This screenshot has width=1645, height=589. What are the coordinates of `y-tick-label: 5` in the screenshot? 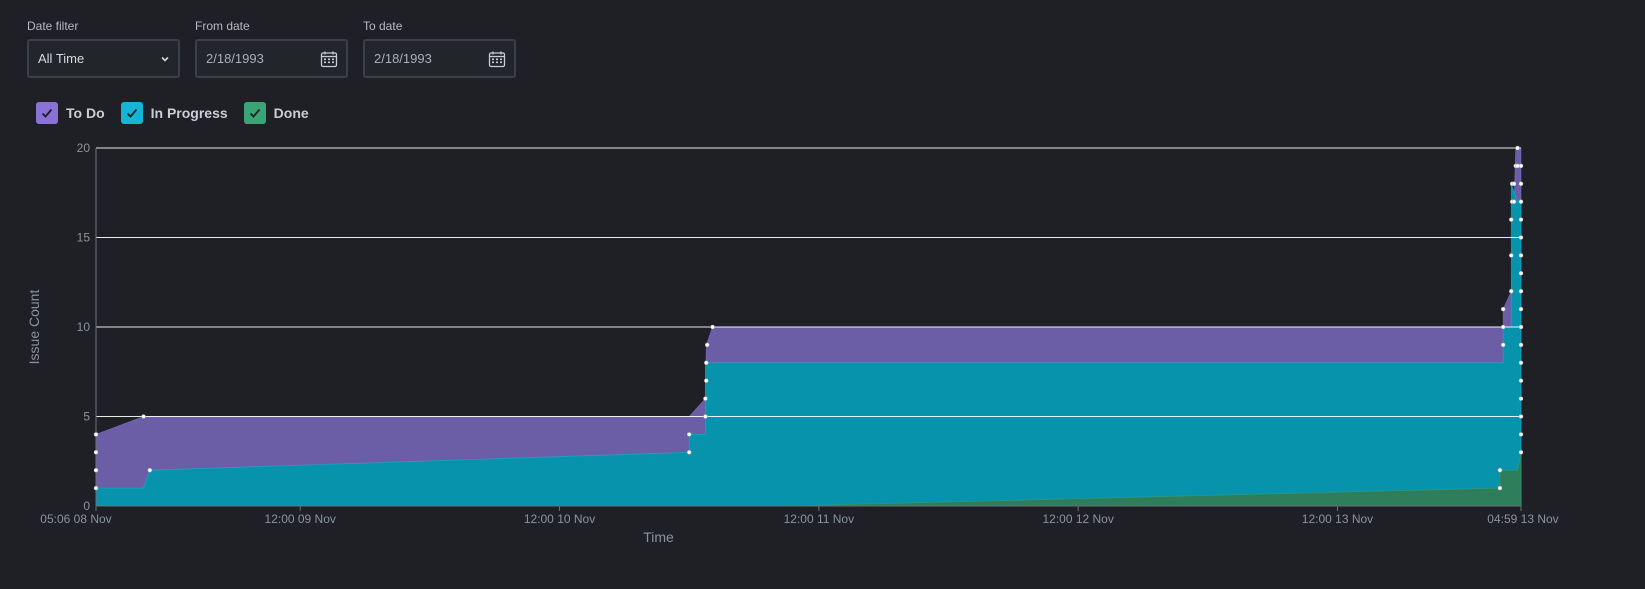 It's located at (86, 417).